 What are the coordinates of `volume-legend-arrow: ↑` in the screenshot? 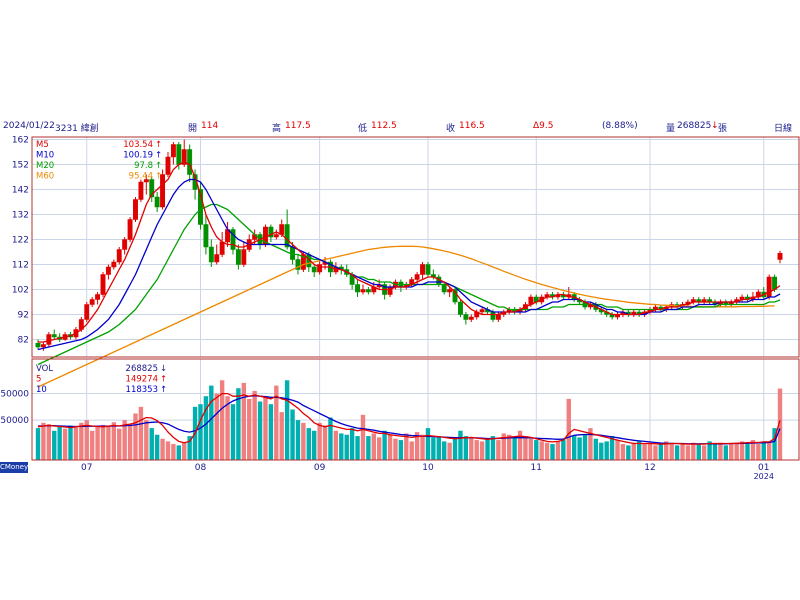 It's located at (163, 390).